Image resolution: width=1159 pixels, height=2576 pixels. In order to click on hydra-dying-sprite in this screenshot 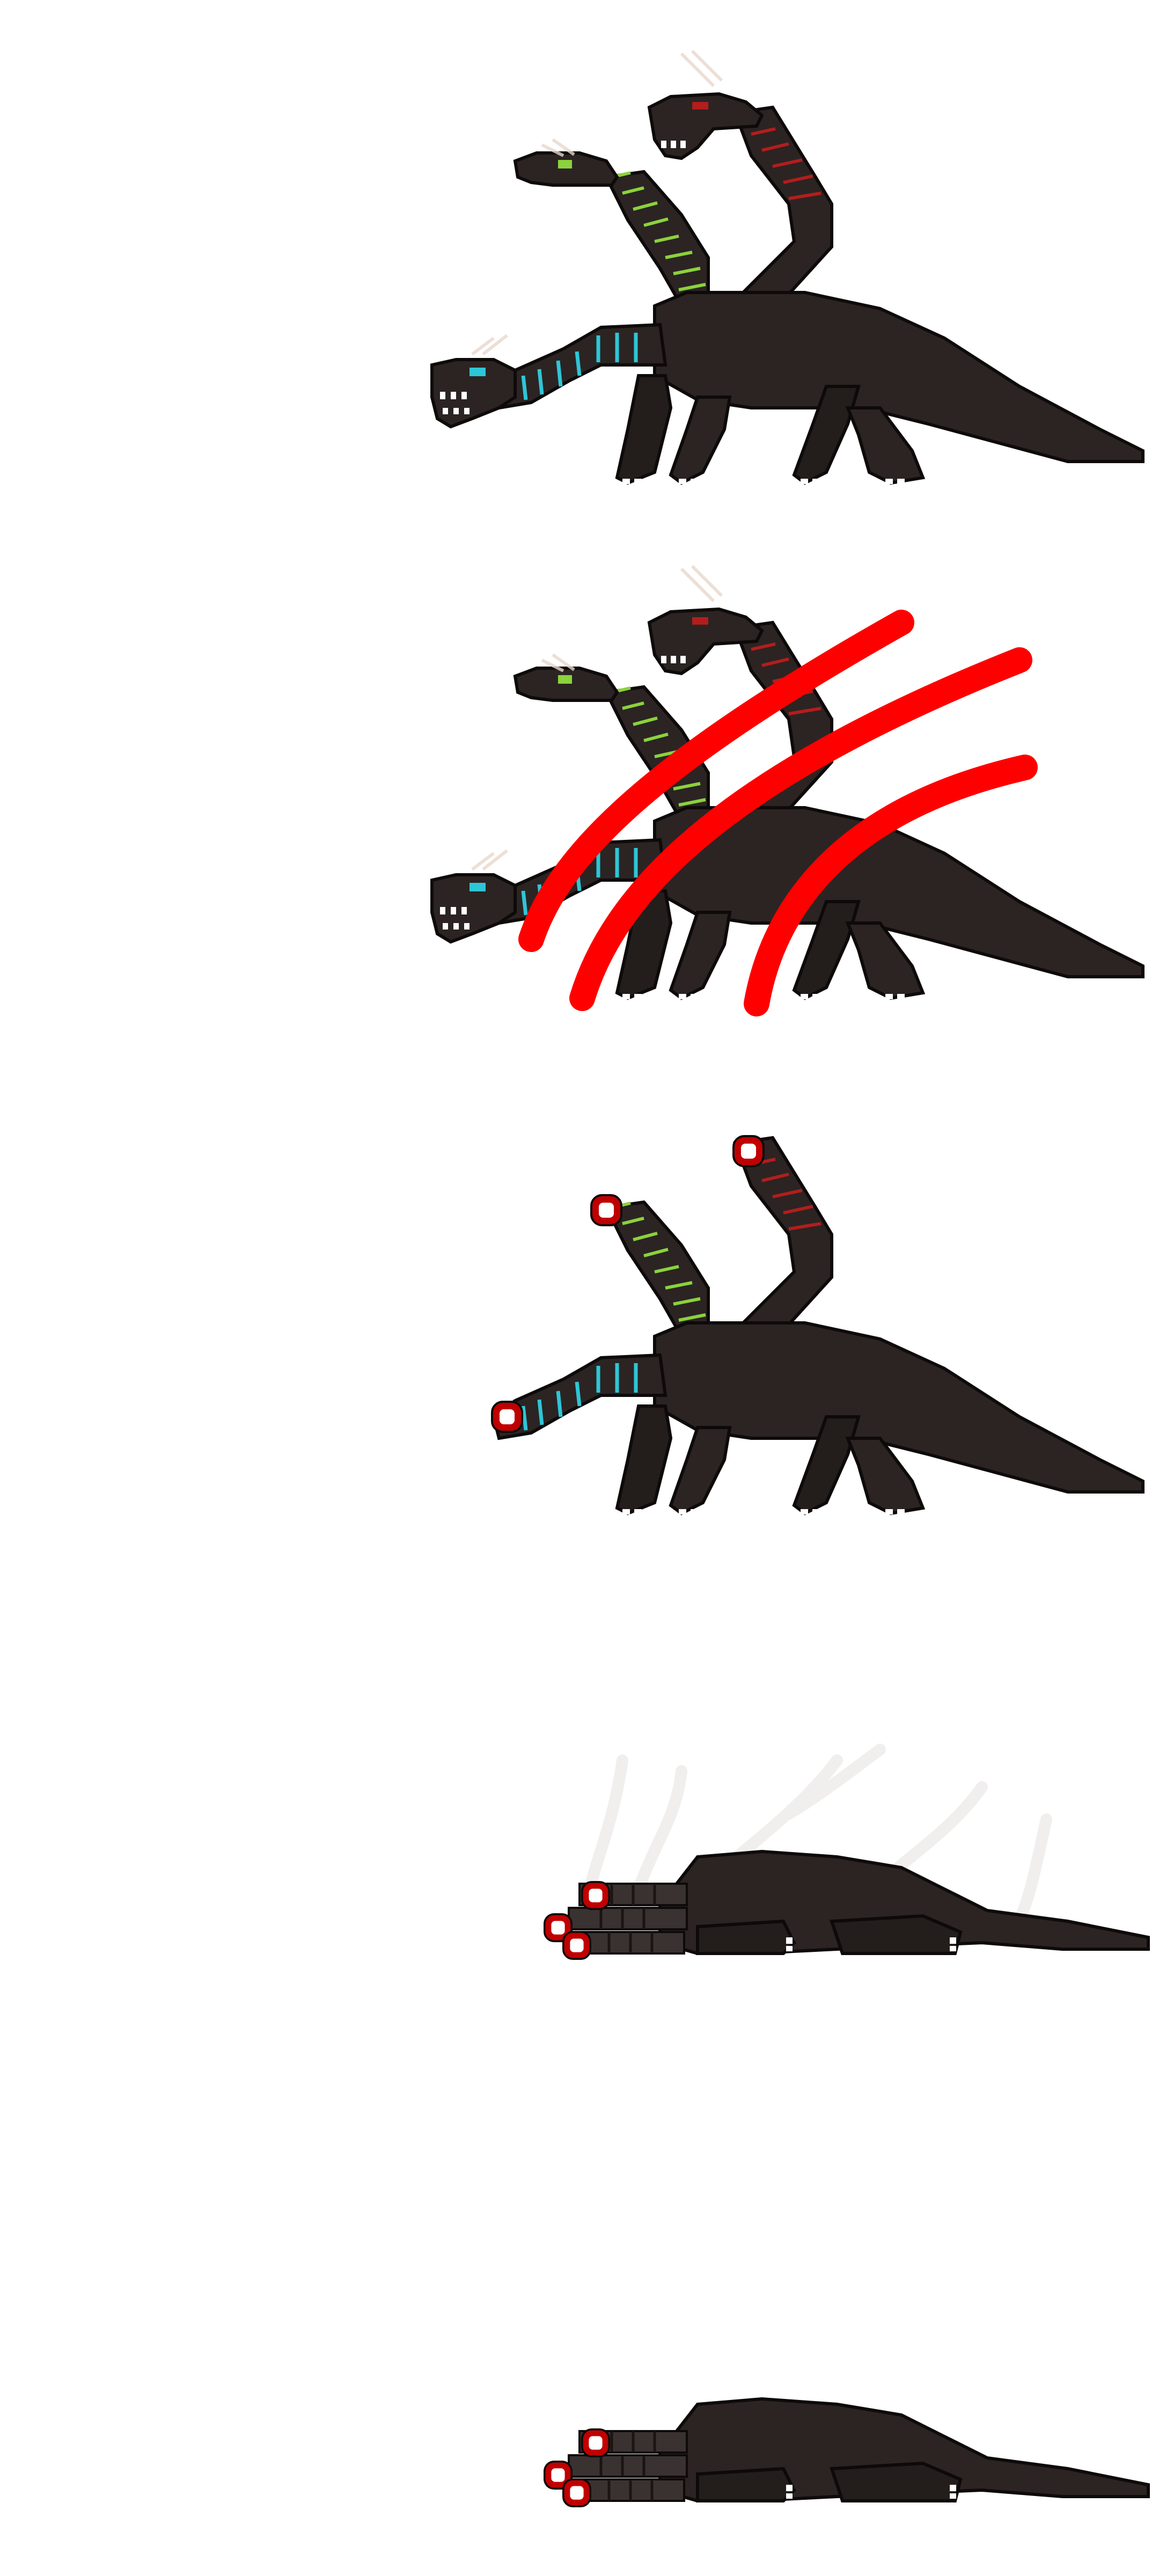, I will do `click(579, 1902)`.